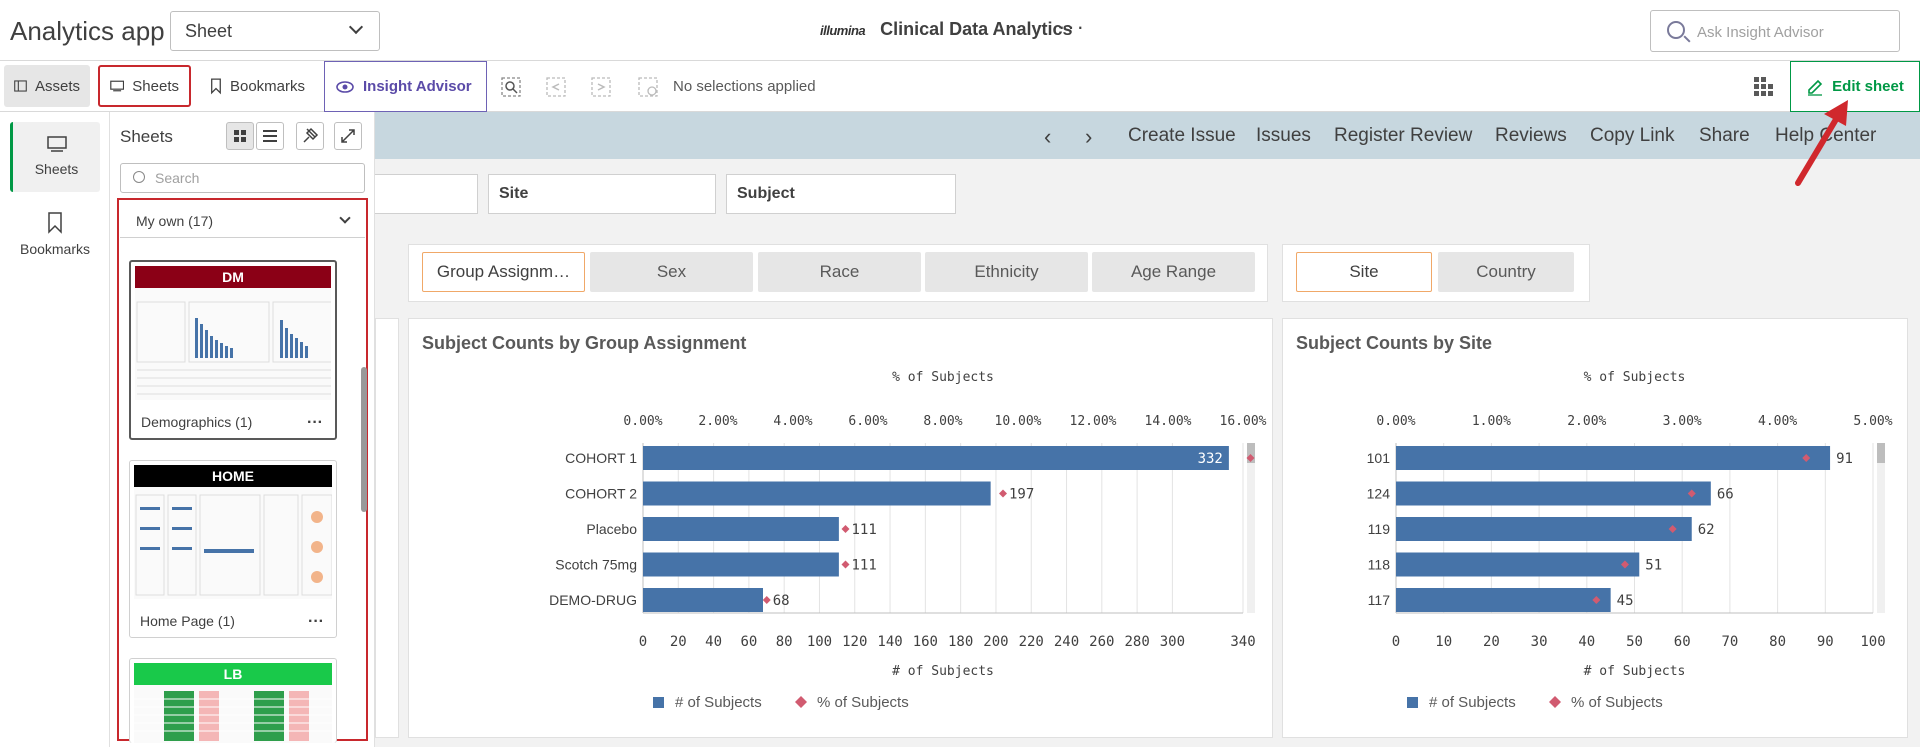  I want to click on chevron-left-icon: ‹, so click(1048, 136).